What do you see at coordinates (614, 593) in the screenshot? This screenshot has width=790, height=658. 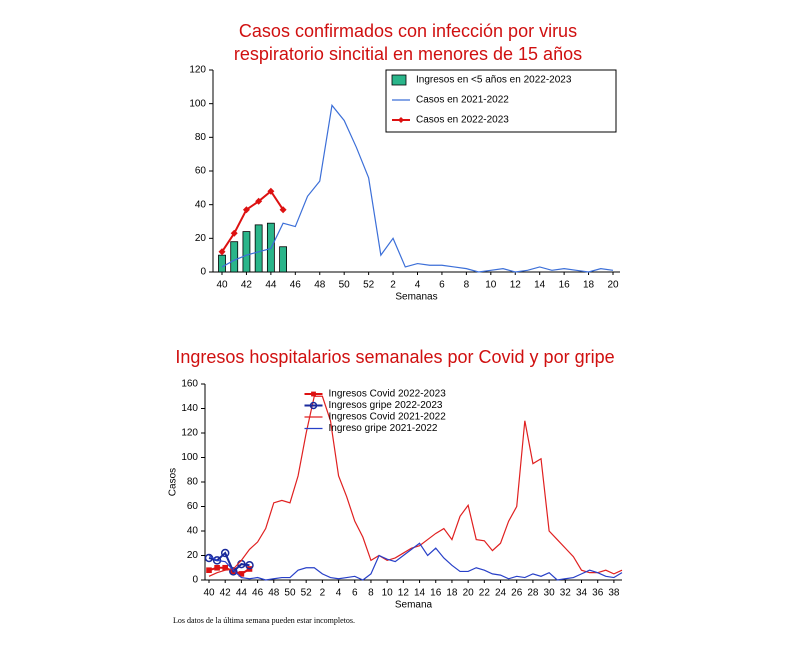 I see `x-tick-label: 38` at bounding box center [614, 593].